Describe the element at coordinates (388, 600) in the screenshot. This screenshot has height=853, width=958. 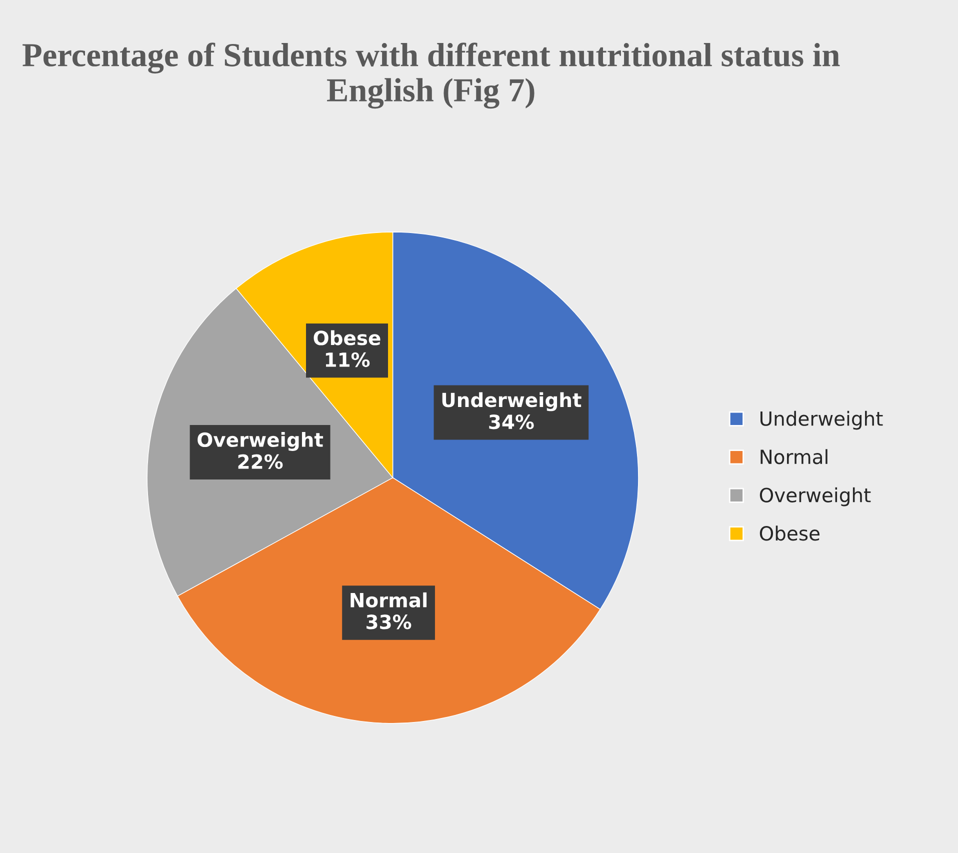
I see `slice-label: Normal` at that location.